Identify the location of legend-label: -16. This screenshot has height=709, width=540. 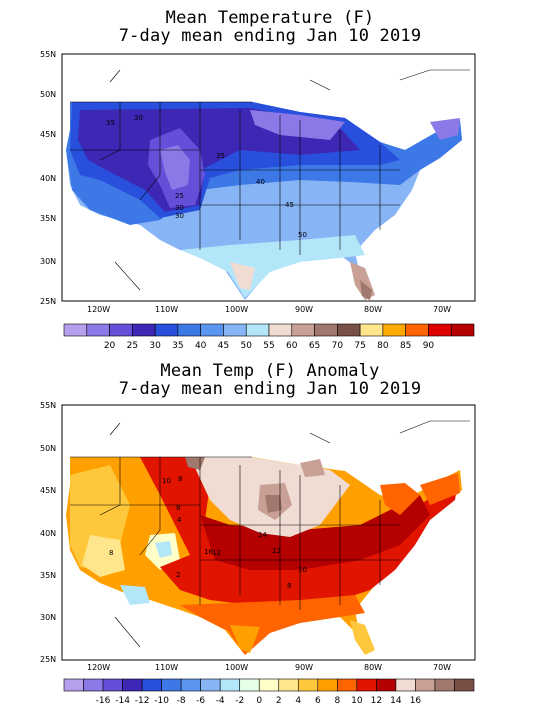
(103, 701).